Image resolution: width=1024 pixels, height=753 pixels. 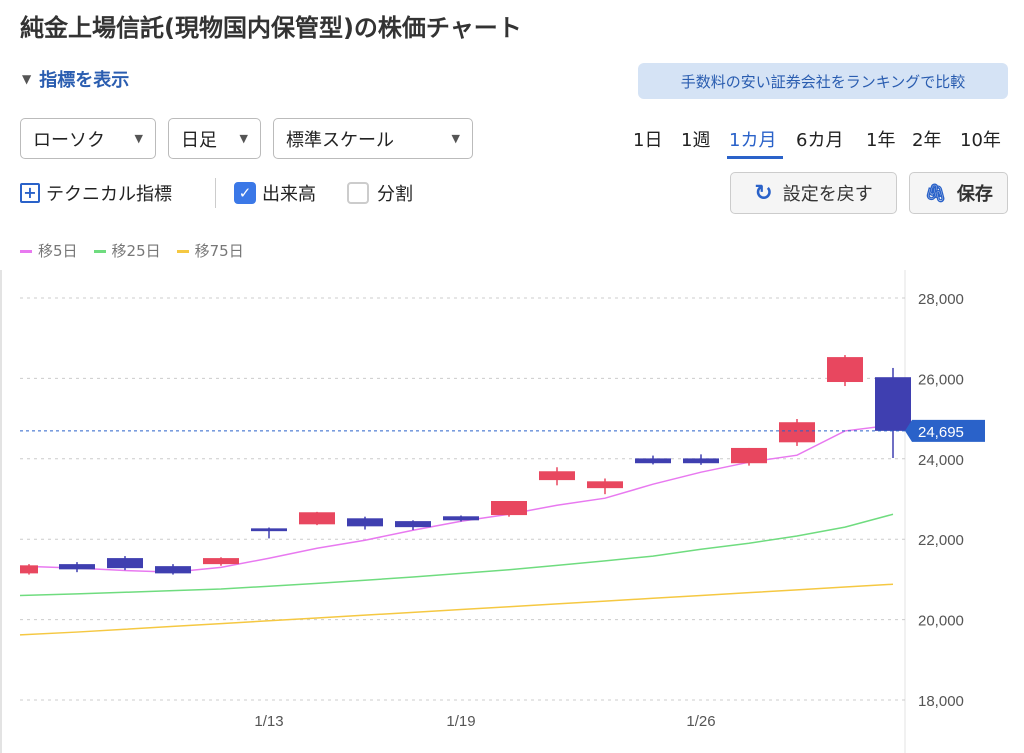 I want to click on refresh-icon: ↻, so click(x=763, y=193).